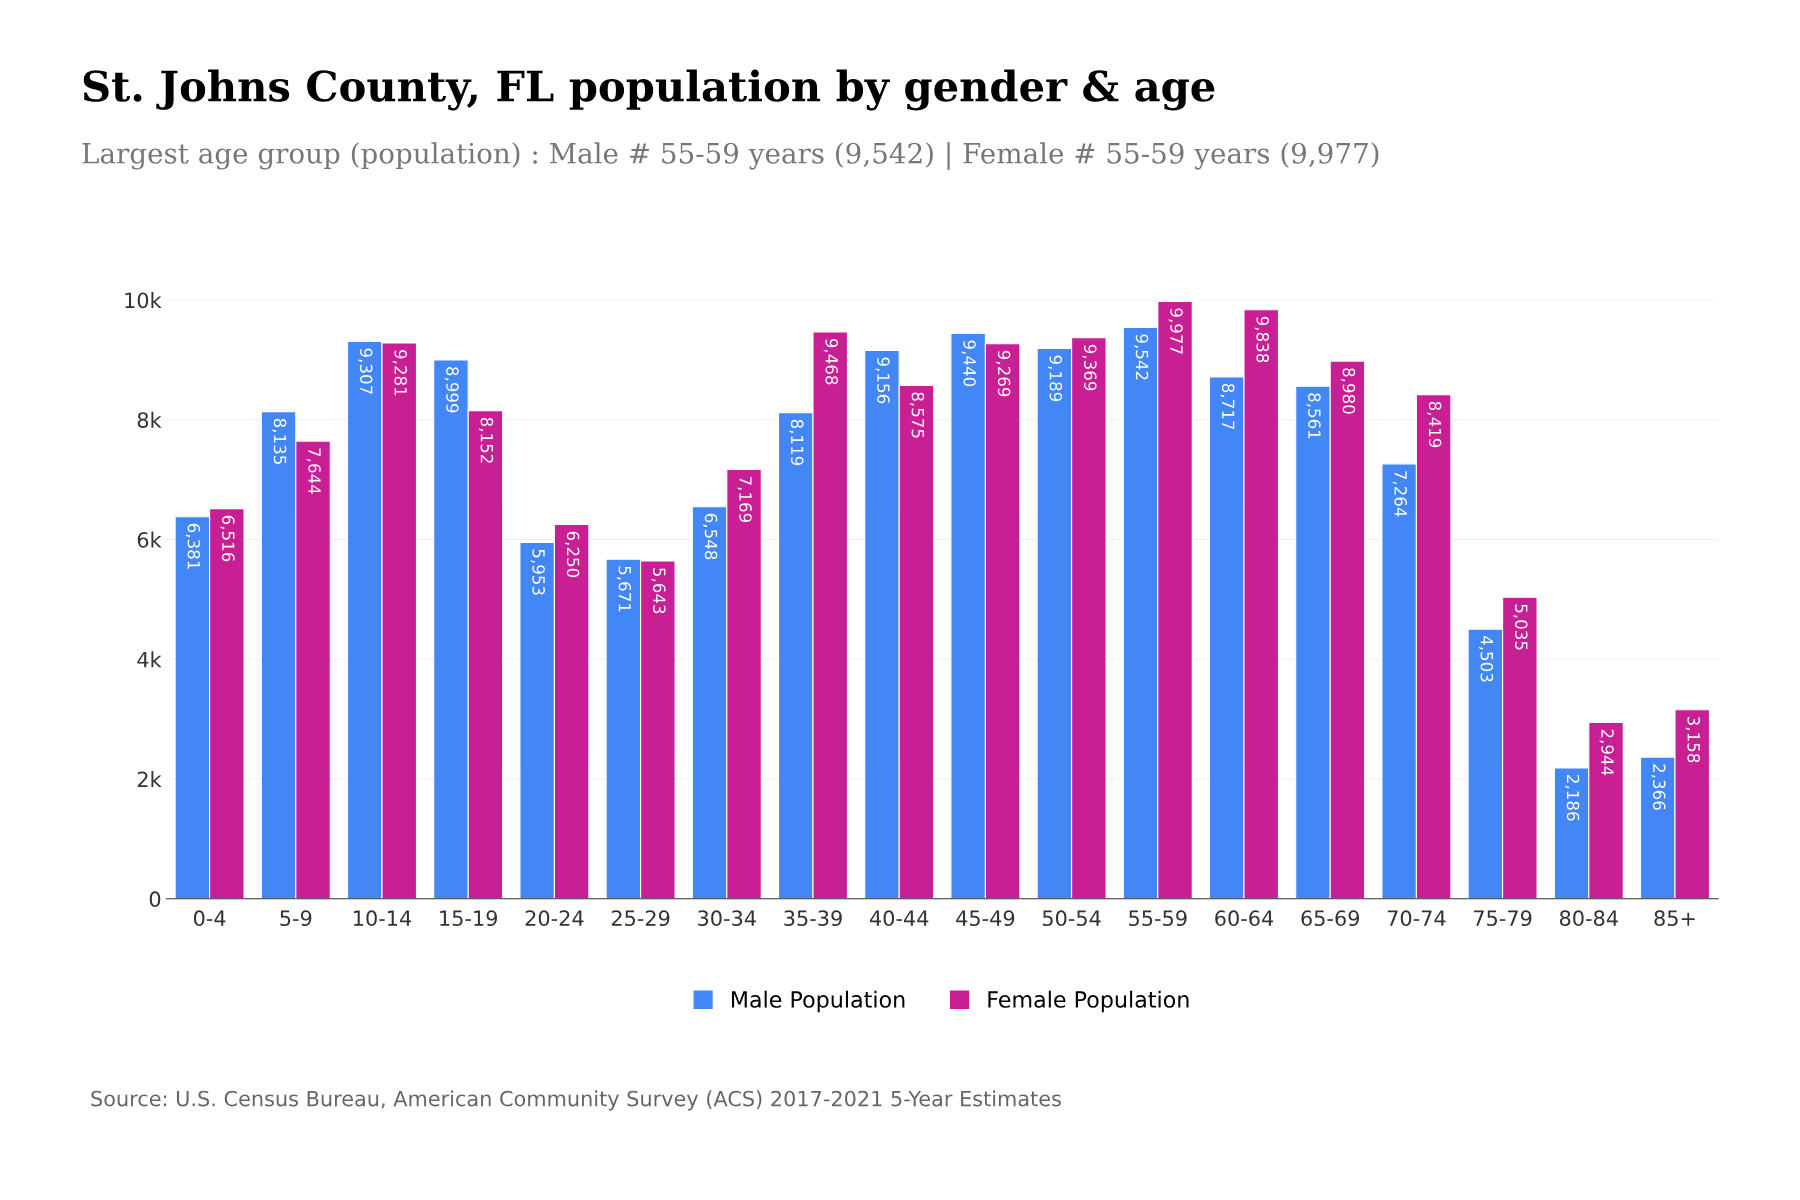 The image size is (1800, 1200). Describe the element at coordinates (796, 442) in the screenshot. I see `data-label: 8,119` at that location.